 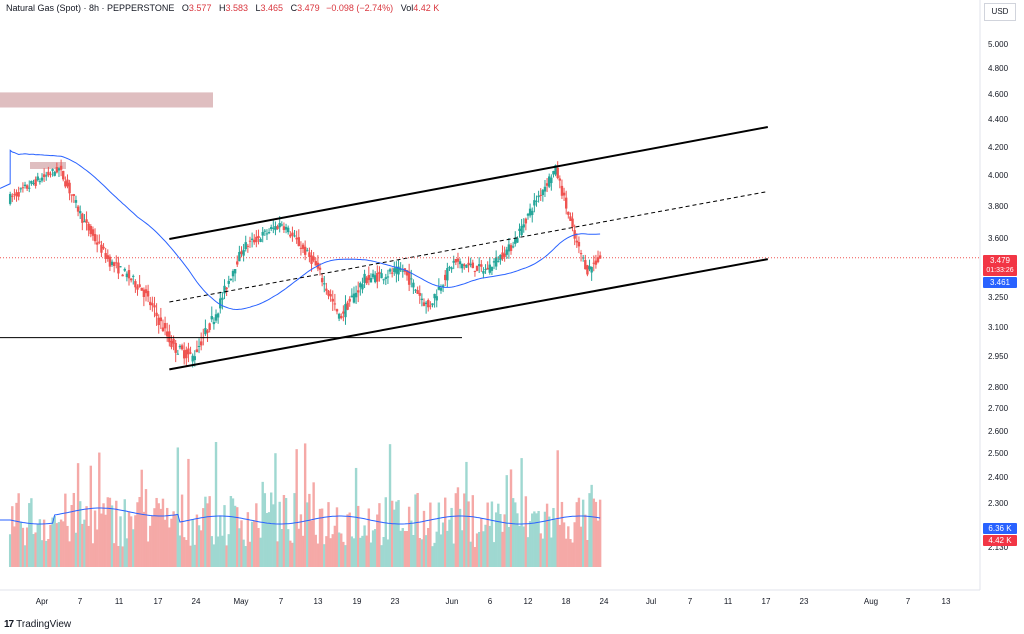 I want to click on currency-button: USD, so click(x=1000, y=12).